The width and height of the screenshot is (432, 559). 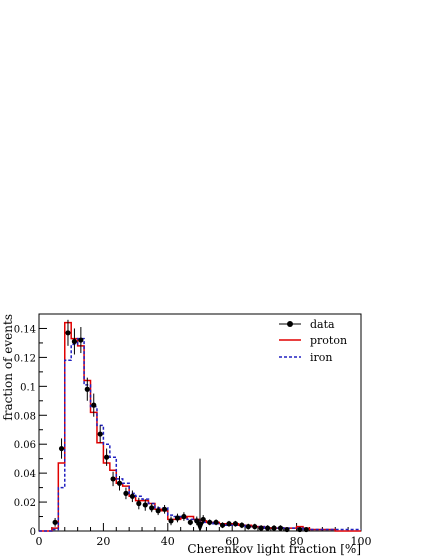 What do you see at coordinates (25, 445) in the screenshot?
I see `y-tick-label: 0.06` at bounding box center [25, 445].